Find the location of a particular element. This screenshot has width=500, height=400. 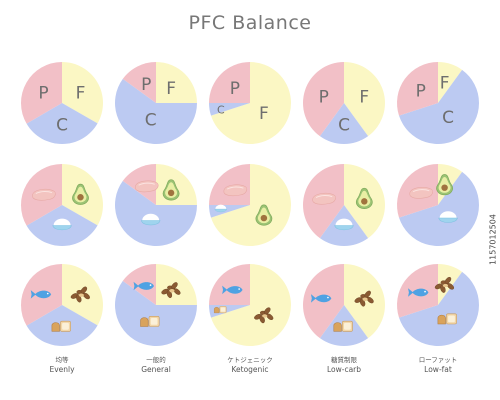

caption-en: Ketogenic is located at coordinates (250, 369).